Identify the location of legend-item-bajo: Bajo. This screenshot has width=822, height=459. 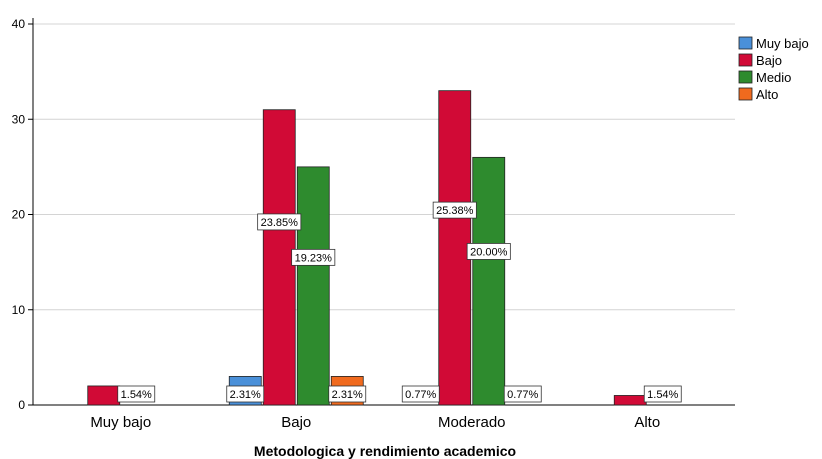
(760, 60).